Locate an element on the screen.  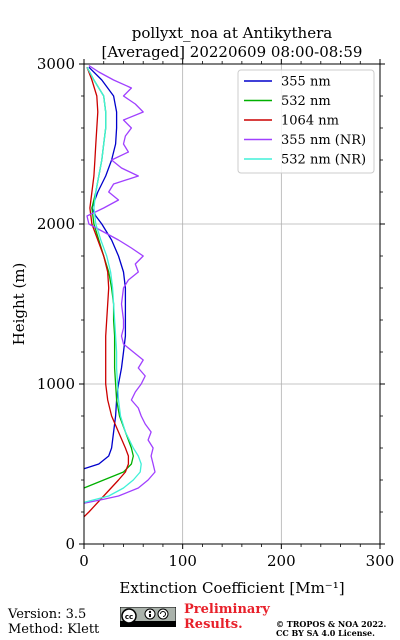
method-text: Method: Klett is located at coordinates (54, 629).